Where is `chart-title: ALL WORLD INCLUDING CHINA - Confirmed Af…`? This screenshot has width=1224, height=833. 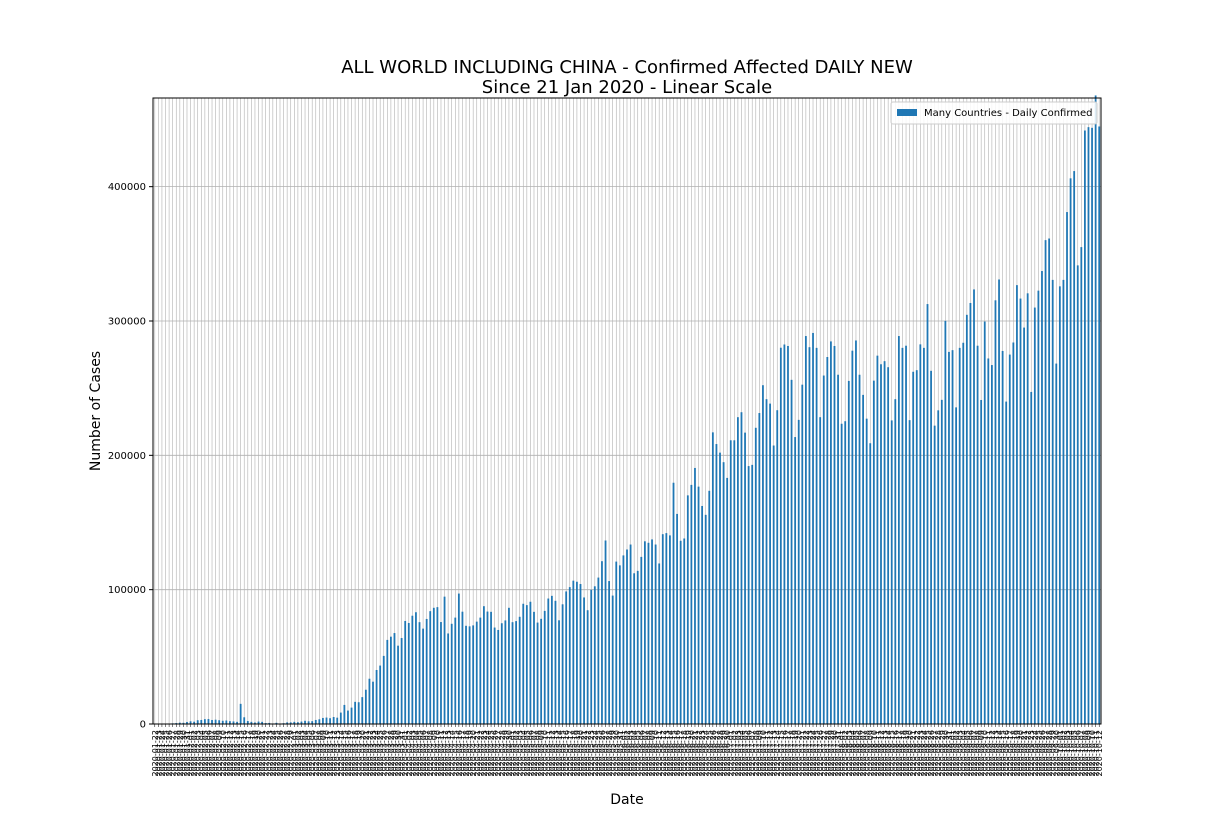
chart-title: ALL WORLD INCLUDING CHINA - Confirmed Af… is located at coordinates (627, 67).